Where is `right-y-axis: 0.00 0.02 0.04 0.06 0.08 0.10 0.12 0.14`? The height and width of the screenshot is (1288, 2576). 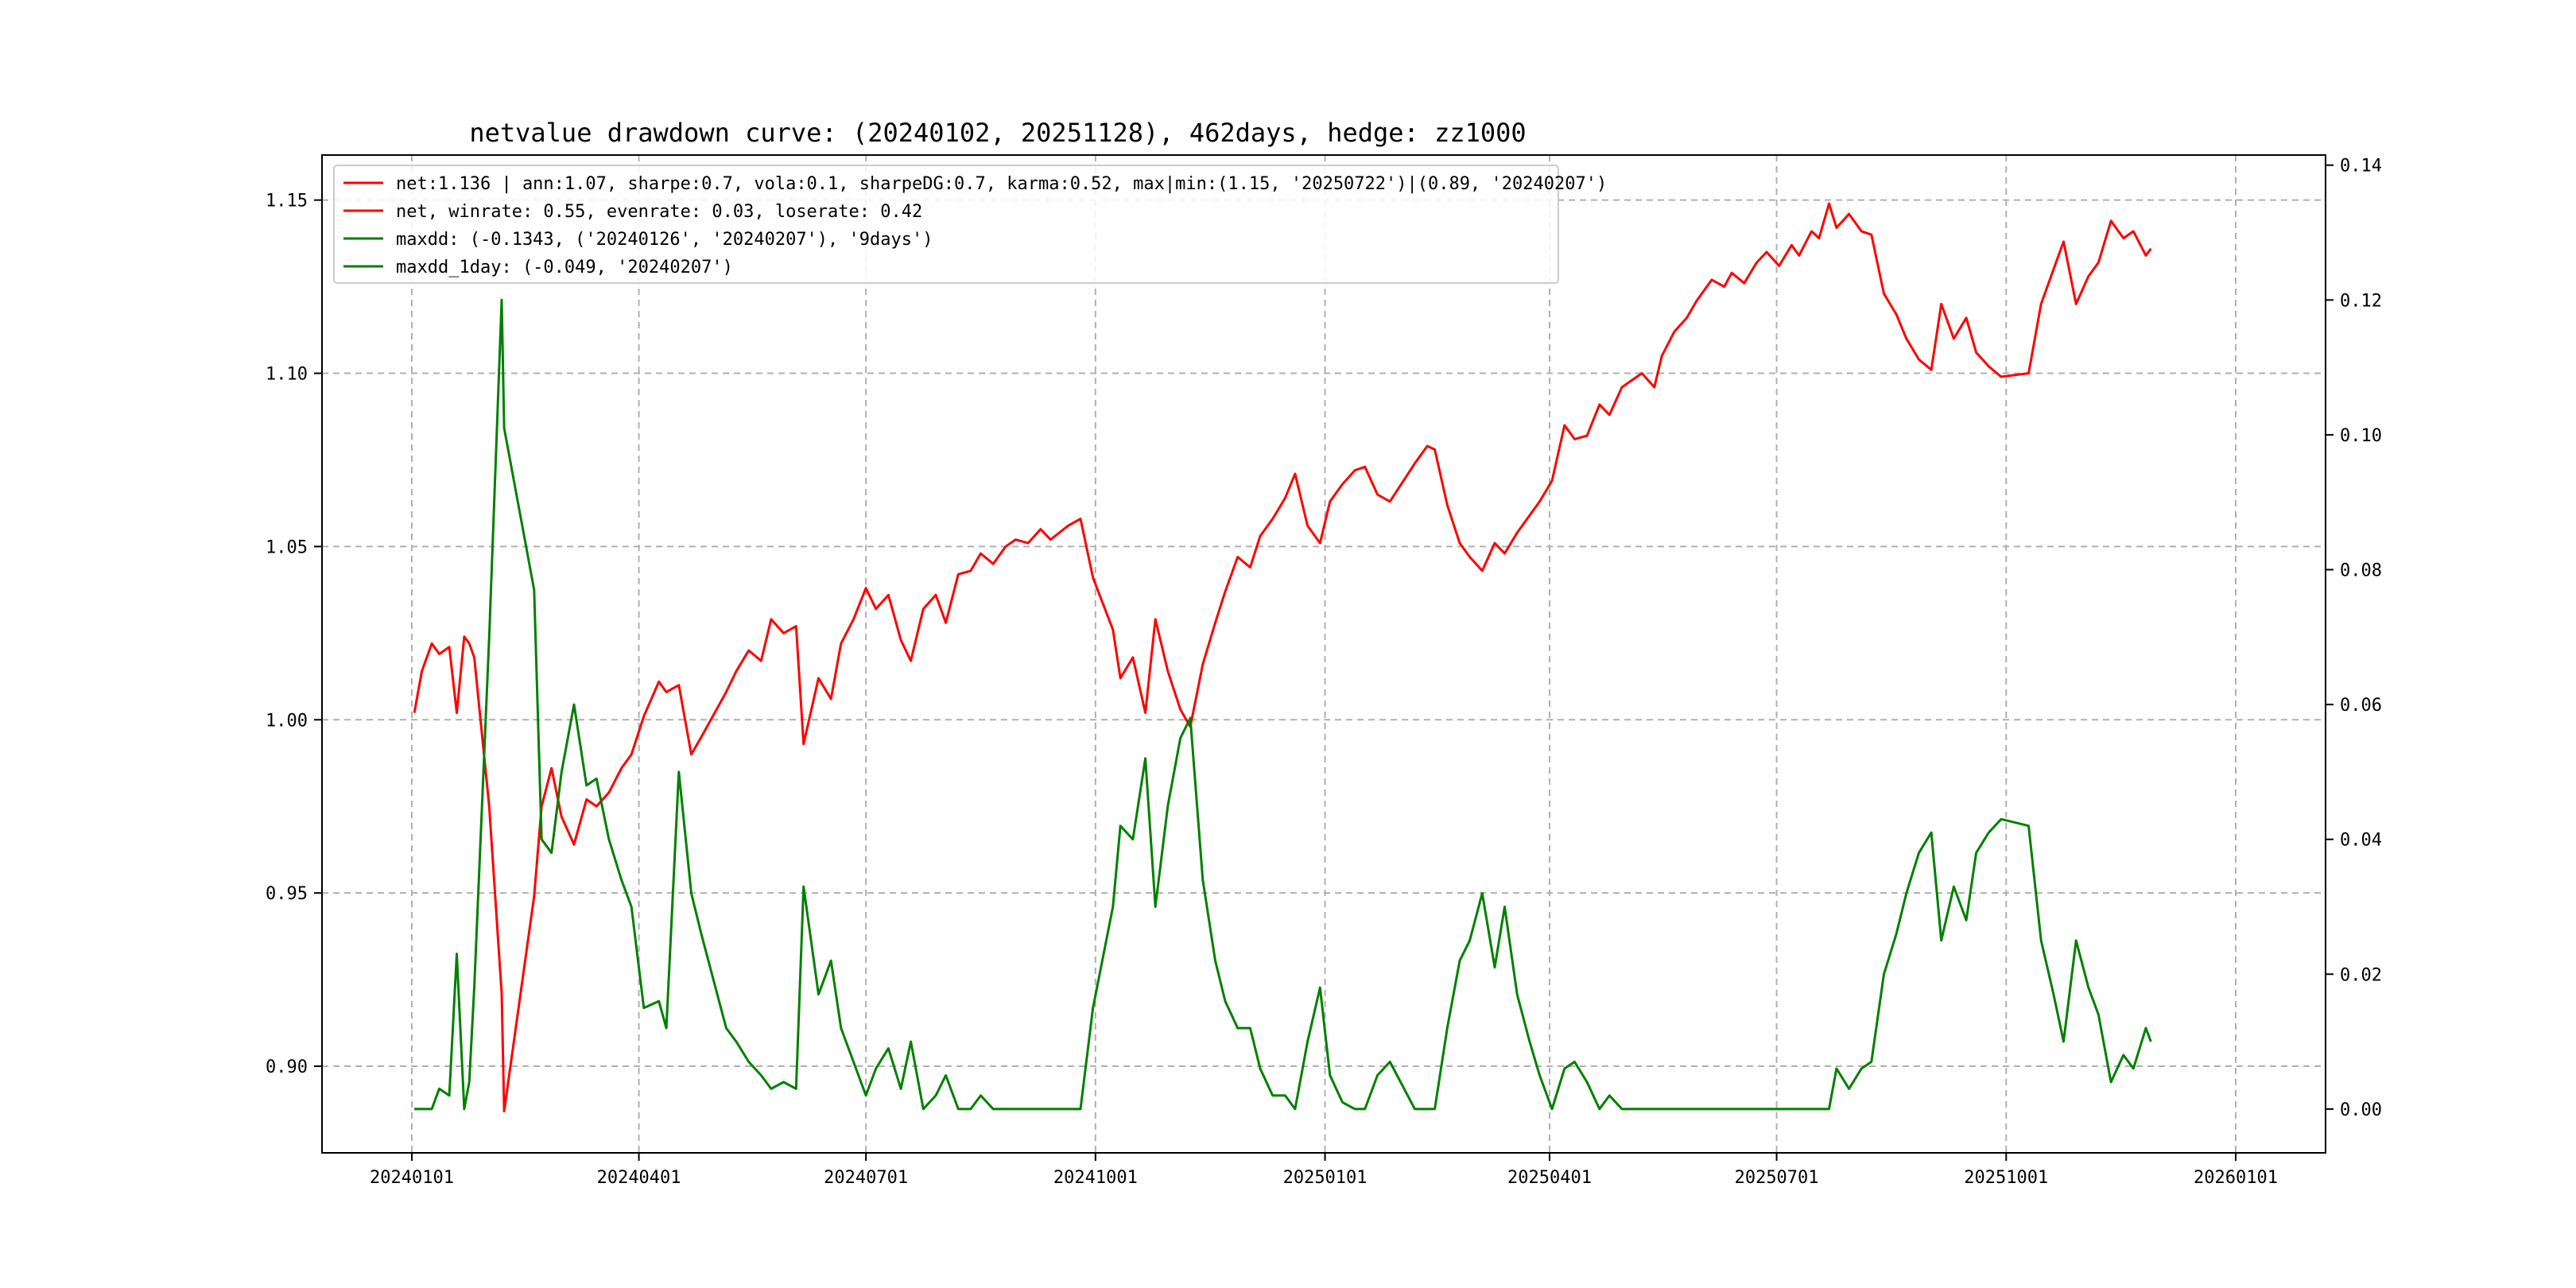 right-y-axis: 0.00 0.02 0.04 0.06 0.08 0.10 0.12 0.14 is located at coordinates (2354, 639).